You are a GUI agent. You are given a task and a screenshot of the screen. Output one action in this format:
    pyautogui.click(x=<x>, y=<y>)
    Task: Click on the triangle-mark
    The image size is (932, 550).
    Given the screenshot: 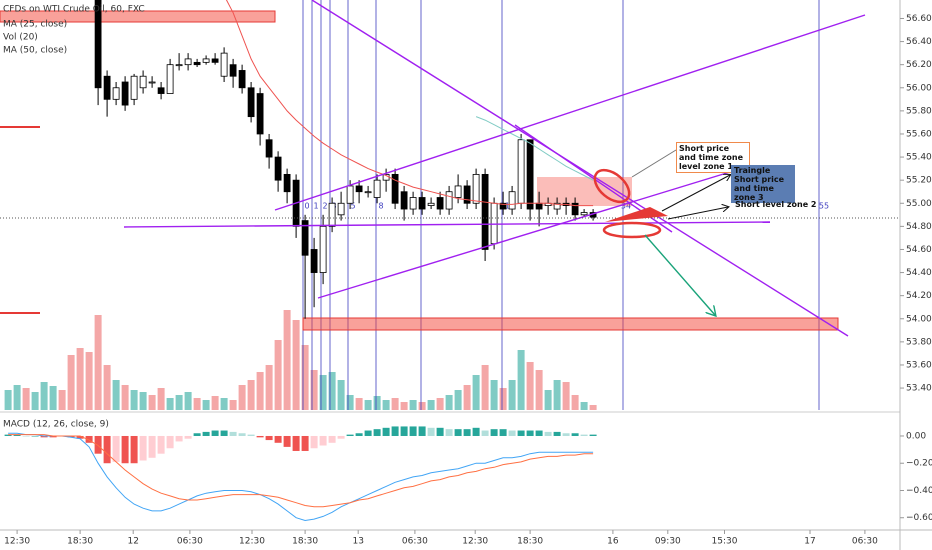 What is the action you would take?
    pyautogui.click(x=636, y=214)
    